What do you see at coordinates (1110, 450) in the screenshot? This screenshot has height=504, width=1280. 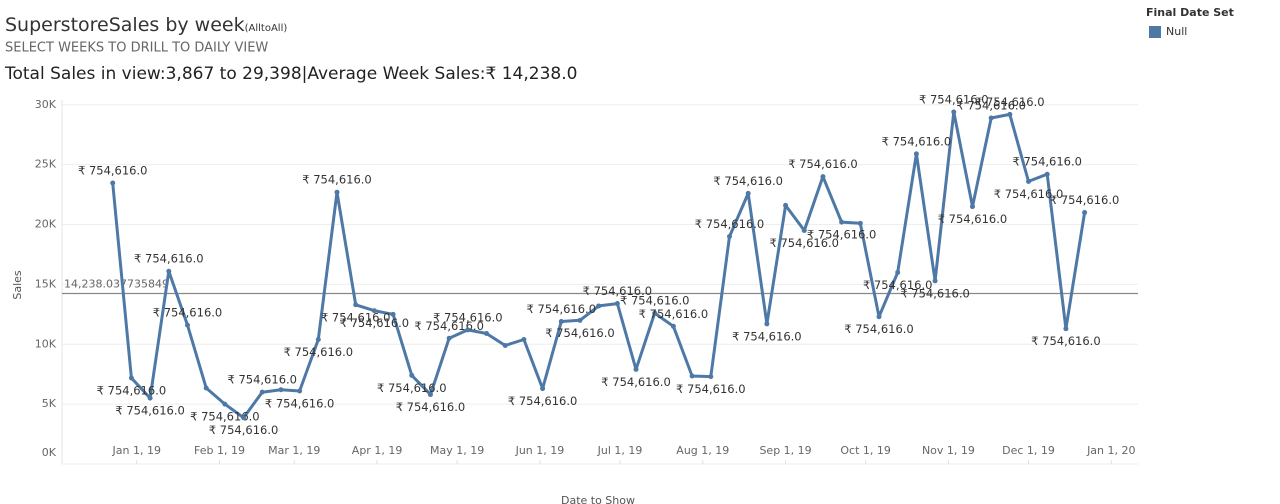 I see `x-tick-label: Jan 1, 20` at bounding box center [1110, 450].